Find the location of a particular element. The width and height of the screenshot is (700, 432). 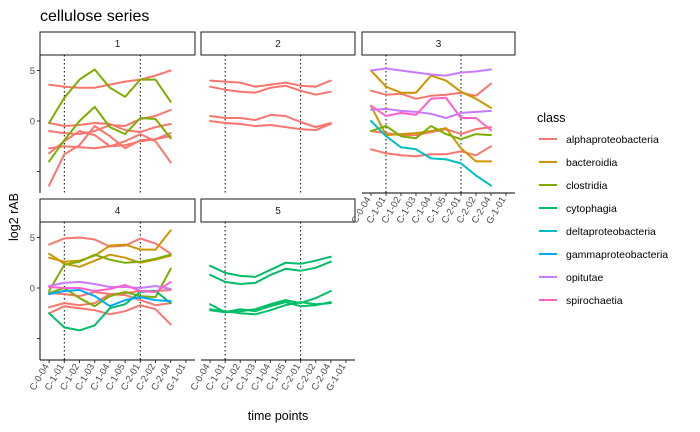

series-line-gammaproteobacteria is located at coordinates (110, 298).